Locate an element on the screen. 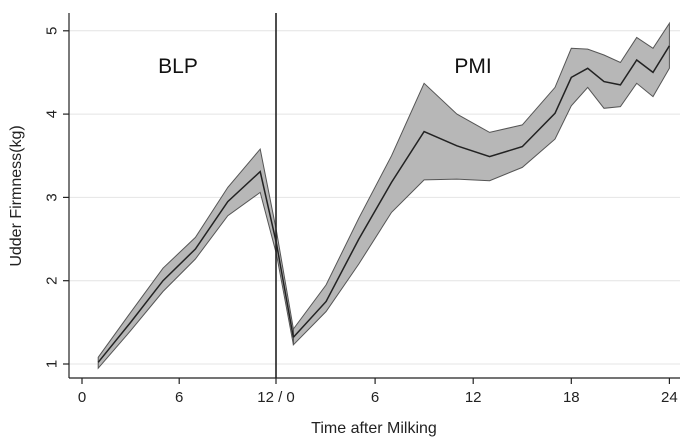  annotation-blp: BLP is located at coordinates (178, 66).